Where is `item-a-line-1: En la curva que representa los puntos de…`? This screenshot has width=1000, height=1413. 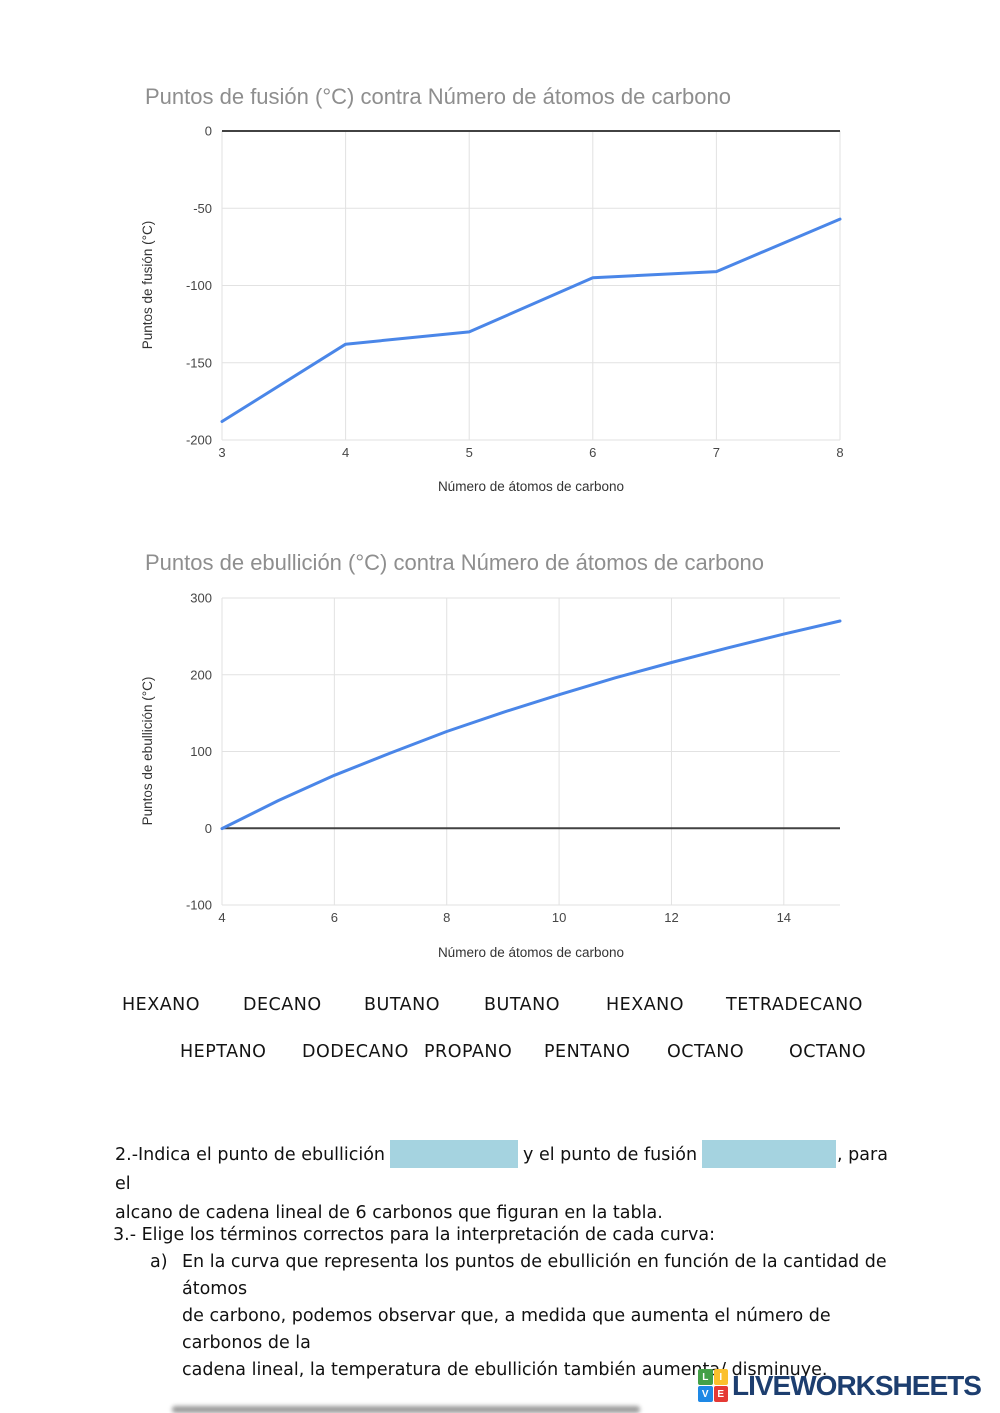 item-a-line-1: En la curva que representa los puntos de… is located at coordinates (534, 1275).